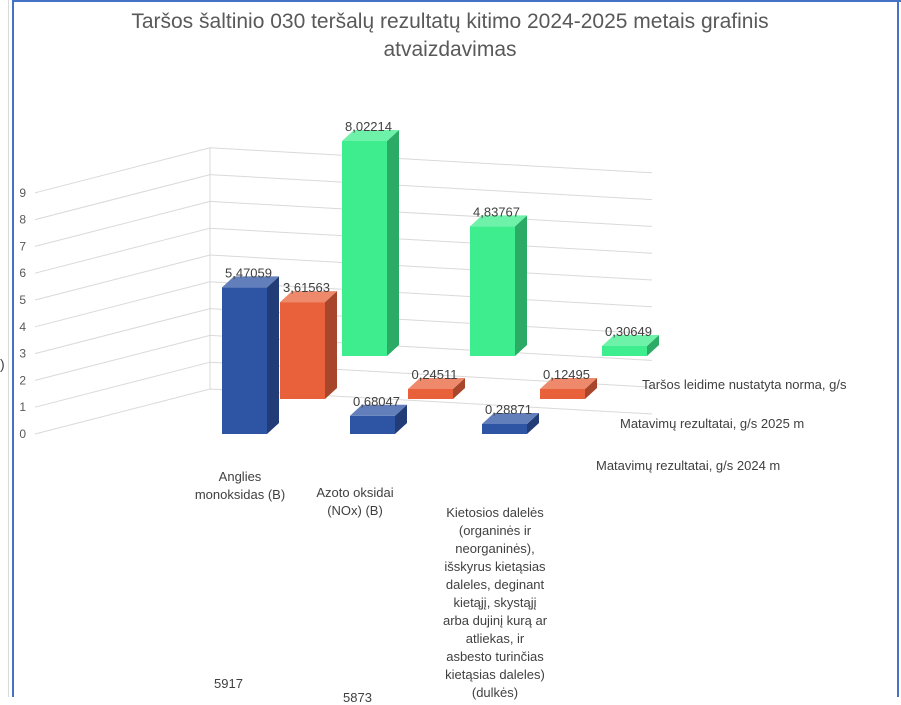 This screenshot has height=705, width=901. Describe the element at coordinates (495, 530) in the screenshot. I see `category-label-line: (organinės ir` at that location.